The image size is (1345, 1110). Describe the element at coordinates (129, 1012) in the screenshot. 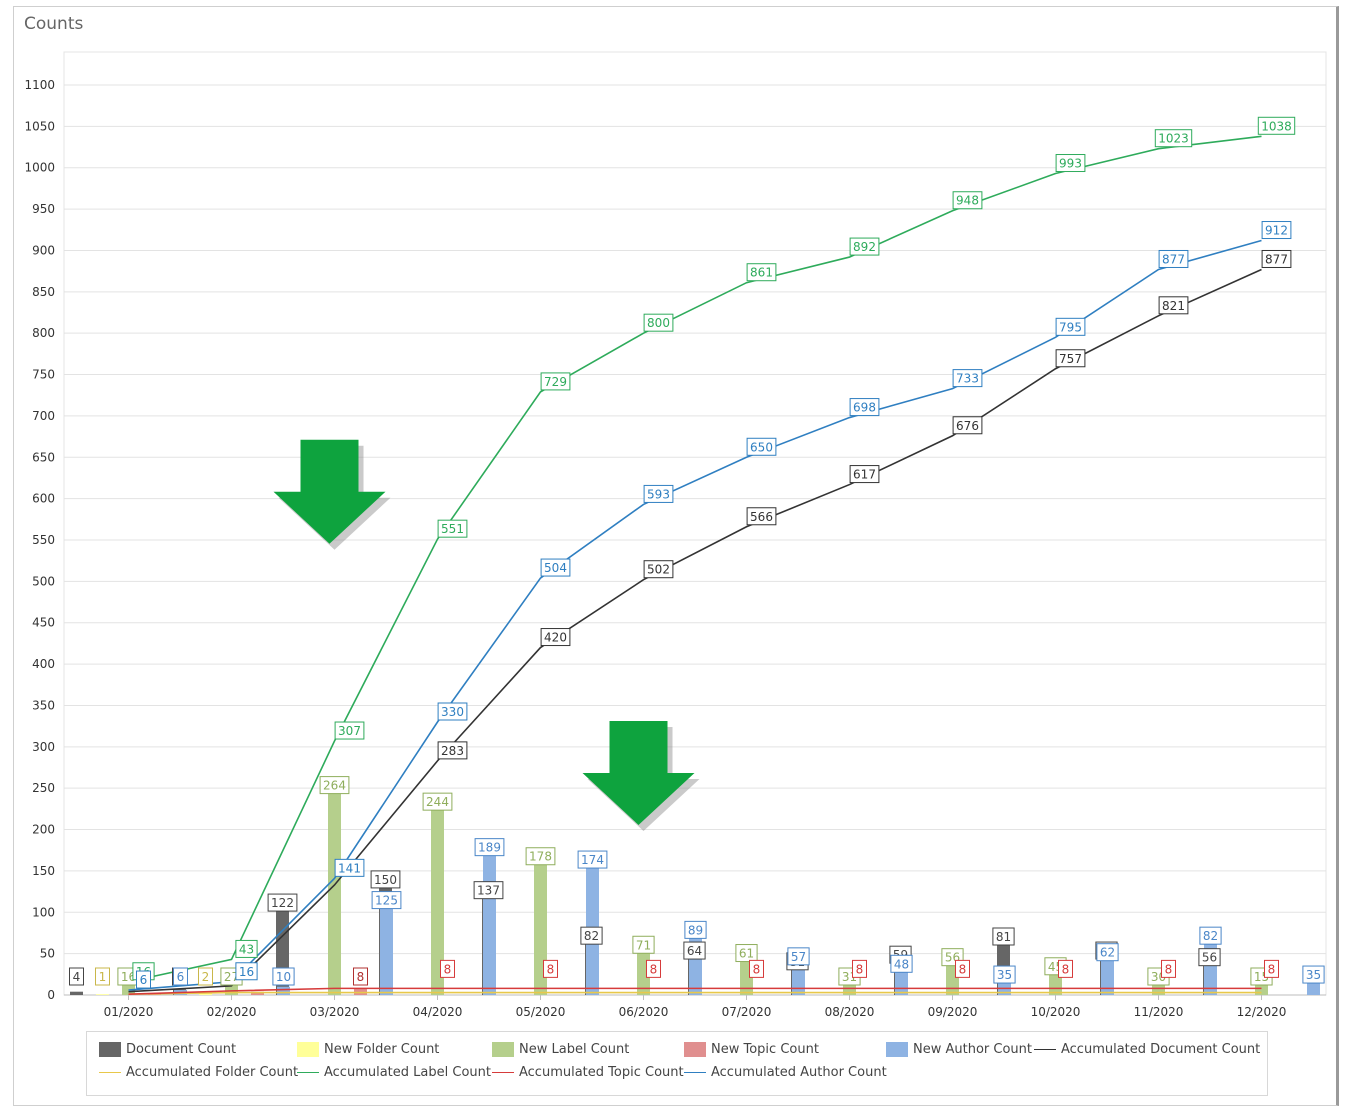

I see `x-tick-label: 01/2020` at that location.